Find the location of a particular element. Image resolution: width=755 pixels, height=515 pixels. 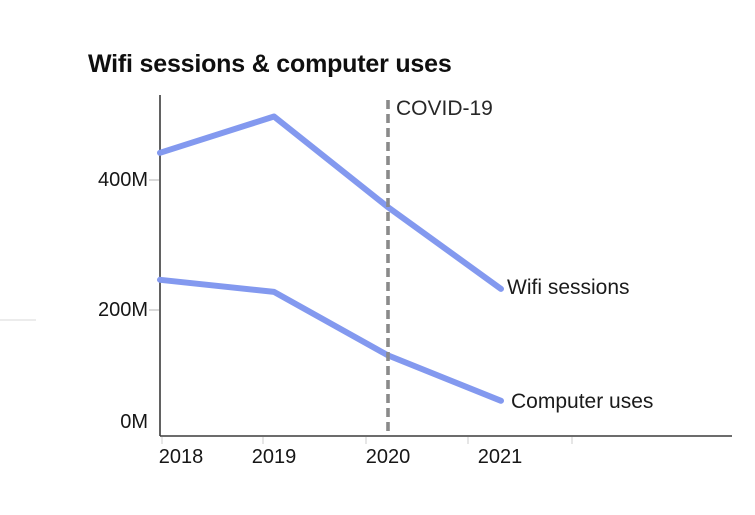

covid-annotation-label: COVID-19 is located at coordinates (444, 108).